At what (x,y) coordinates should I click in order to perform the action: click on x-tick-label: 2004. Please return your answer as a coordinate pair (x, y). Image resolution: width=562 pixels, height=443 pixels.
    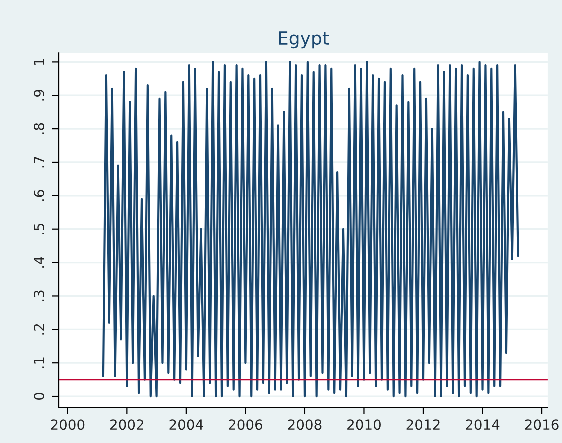
    Looking at the image, I should click on (187, 425).